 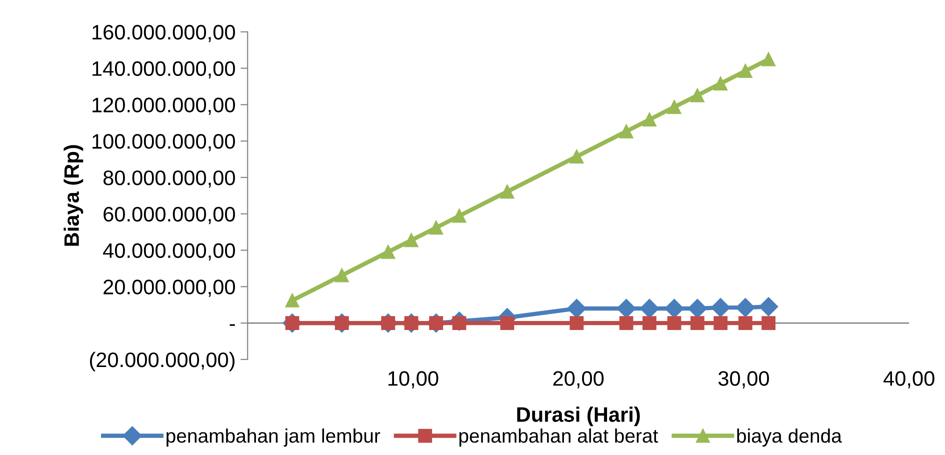 I want to click on x-tick-label: 20,00, so click(x=578, y=379).